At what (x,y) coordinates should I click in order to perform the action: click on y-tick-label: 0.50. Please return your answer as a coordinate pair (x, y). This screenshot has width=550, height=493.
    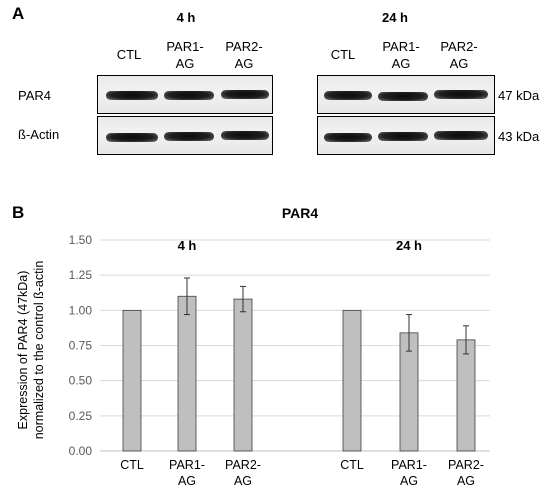
    Looking at the image, I should click on (81, 381).